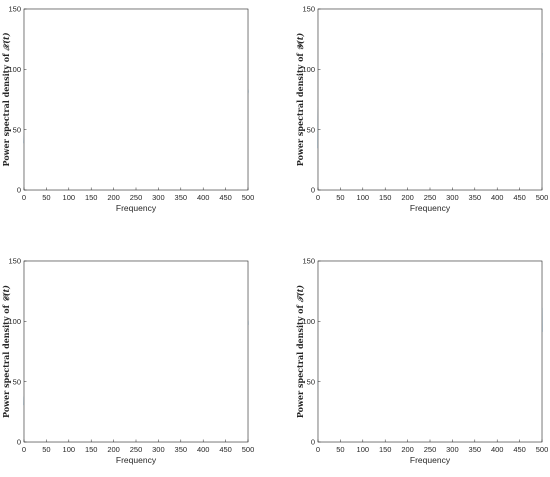 Image resolution: width=550 pixels, height=477 pixels. I want to click on y-axis-label-symbol: 𝒞(t), so click(6, 293).